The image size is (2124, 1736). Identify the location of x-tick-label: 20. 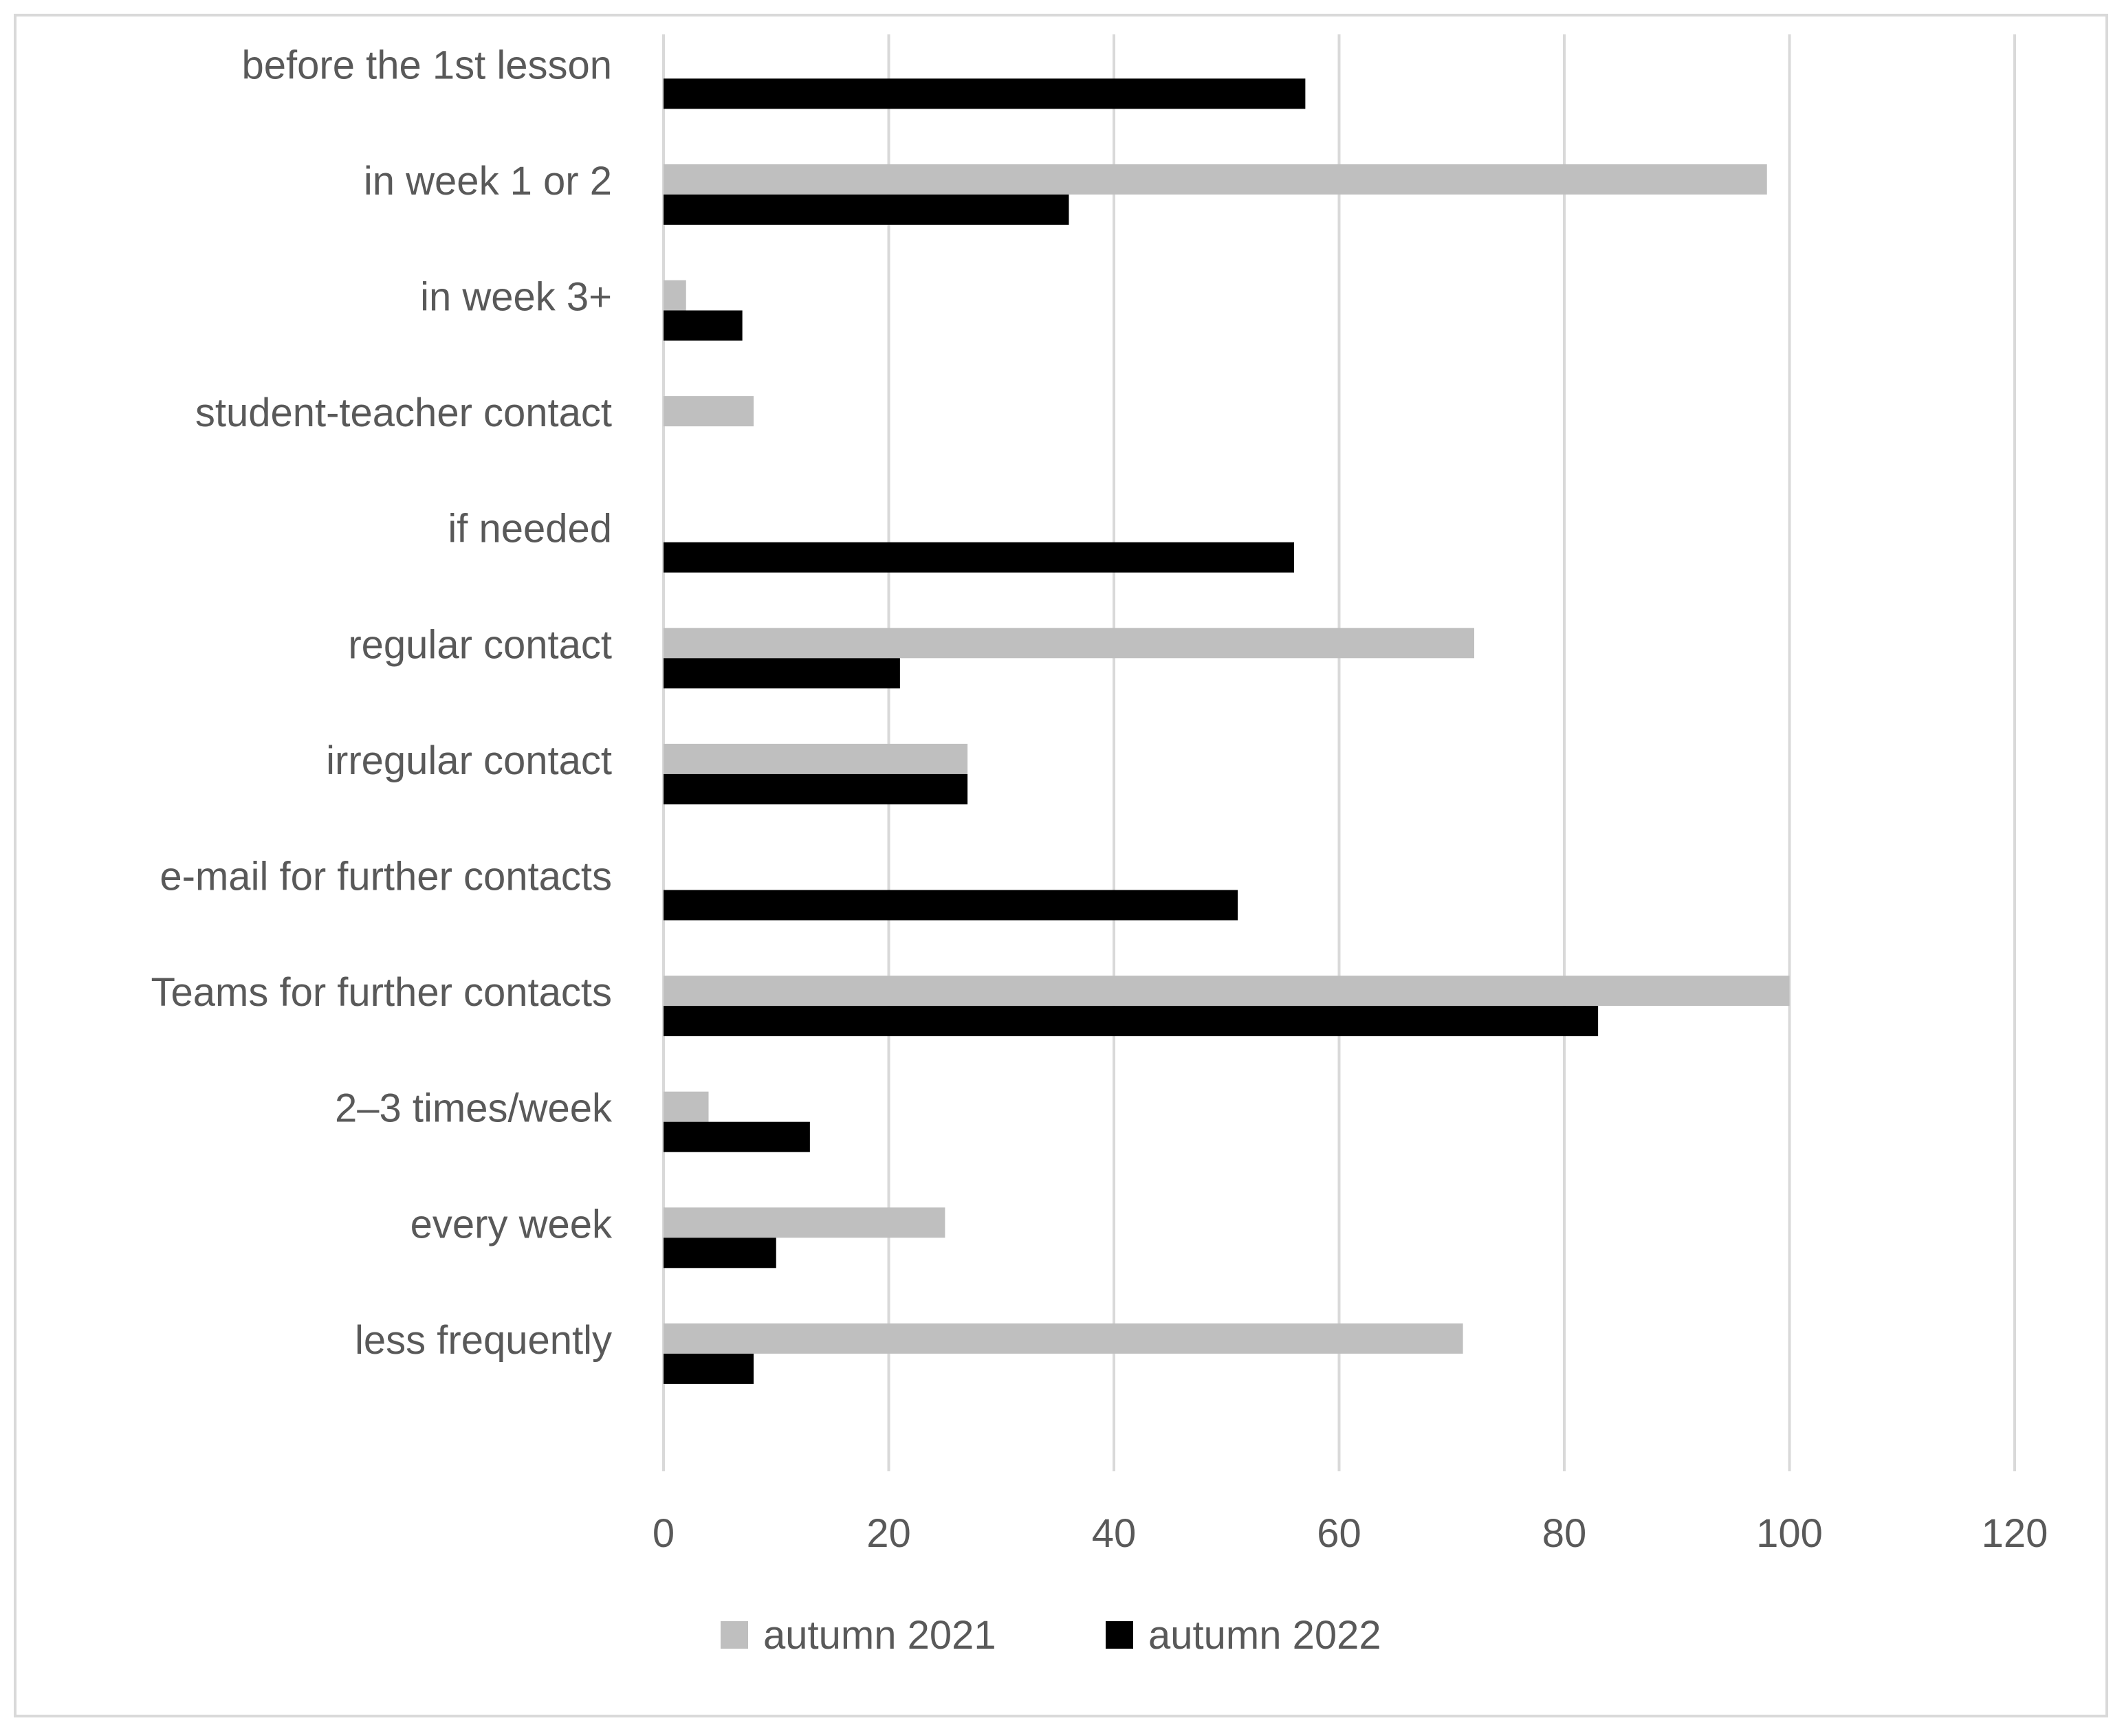
(888, 1533).